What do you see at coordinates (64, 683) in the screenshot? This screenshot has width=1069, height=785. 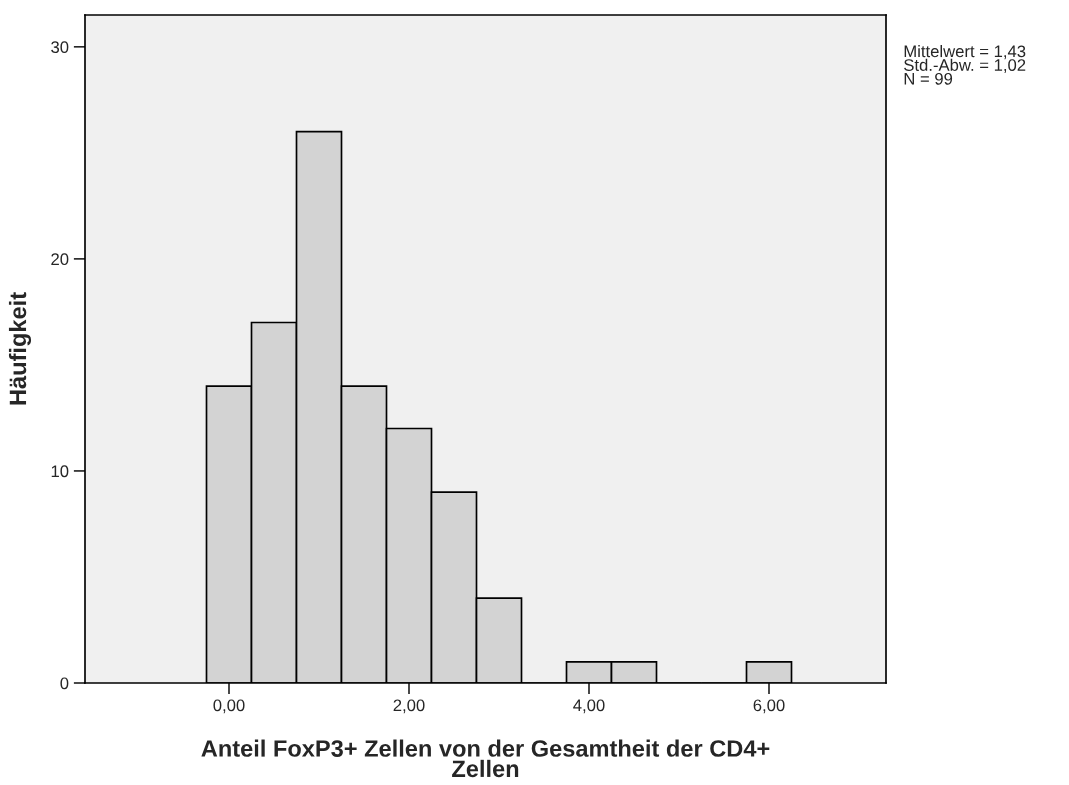 I see `y-tick-label: 0` at bounding box center [64, 683].